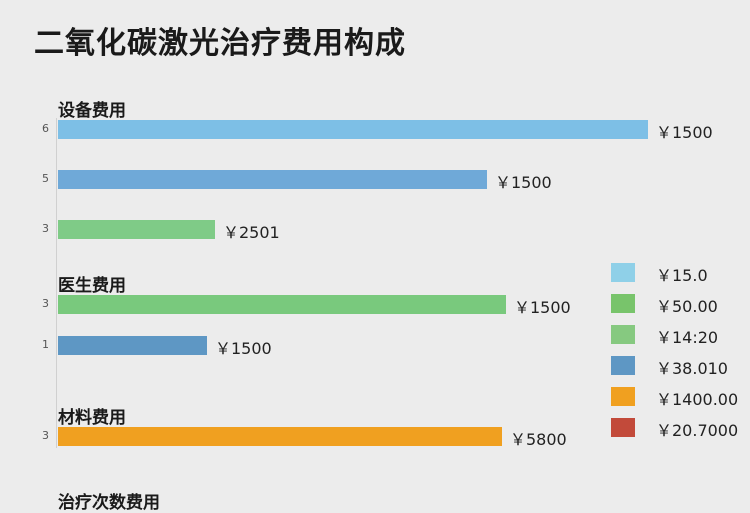  Describe the element at coordinates (692, 368) in the screenshot. I see `legend-label: ￥38.010` at that location.